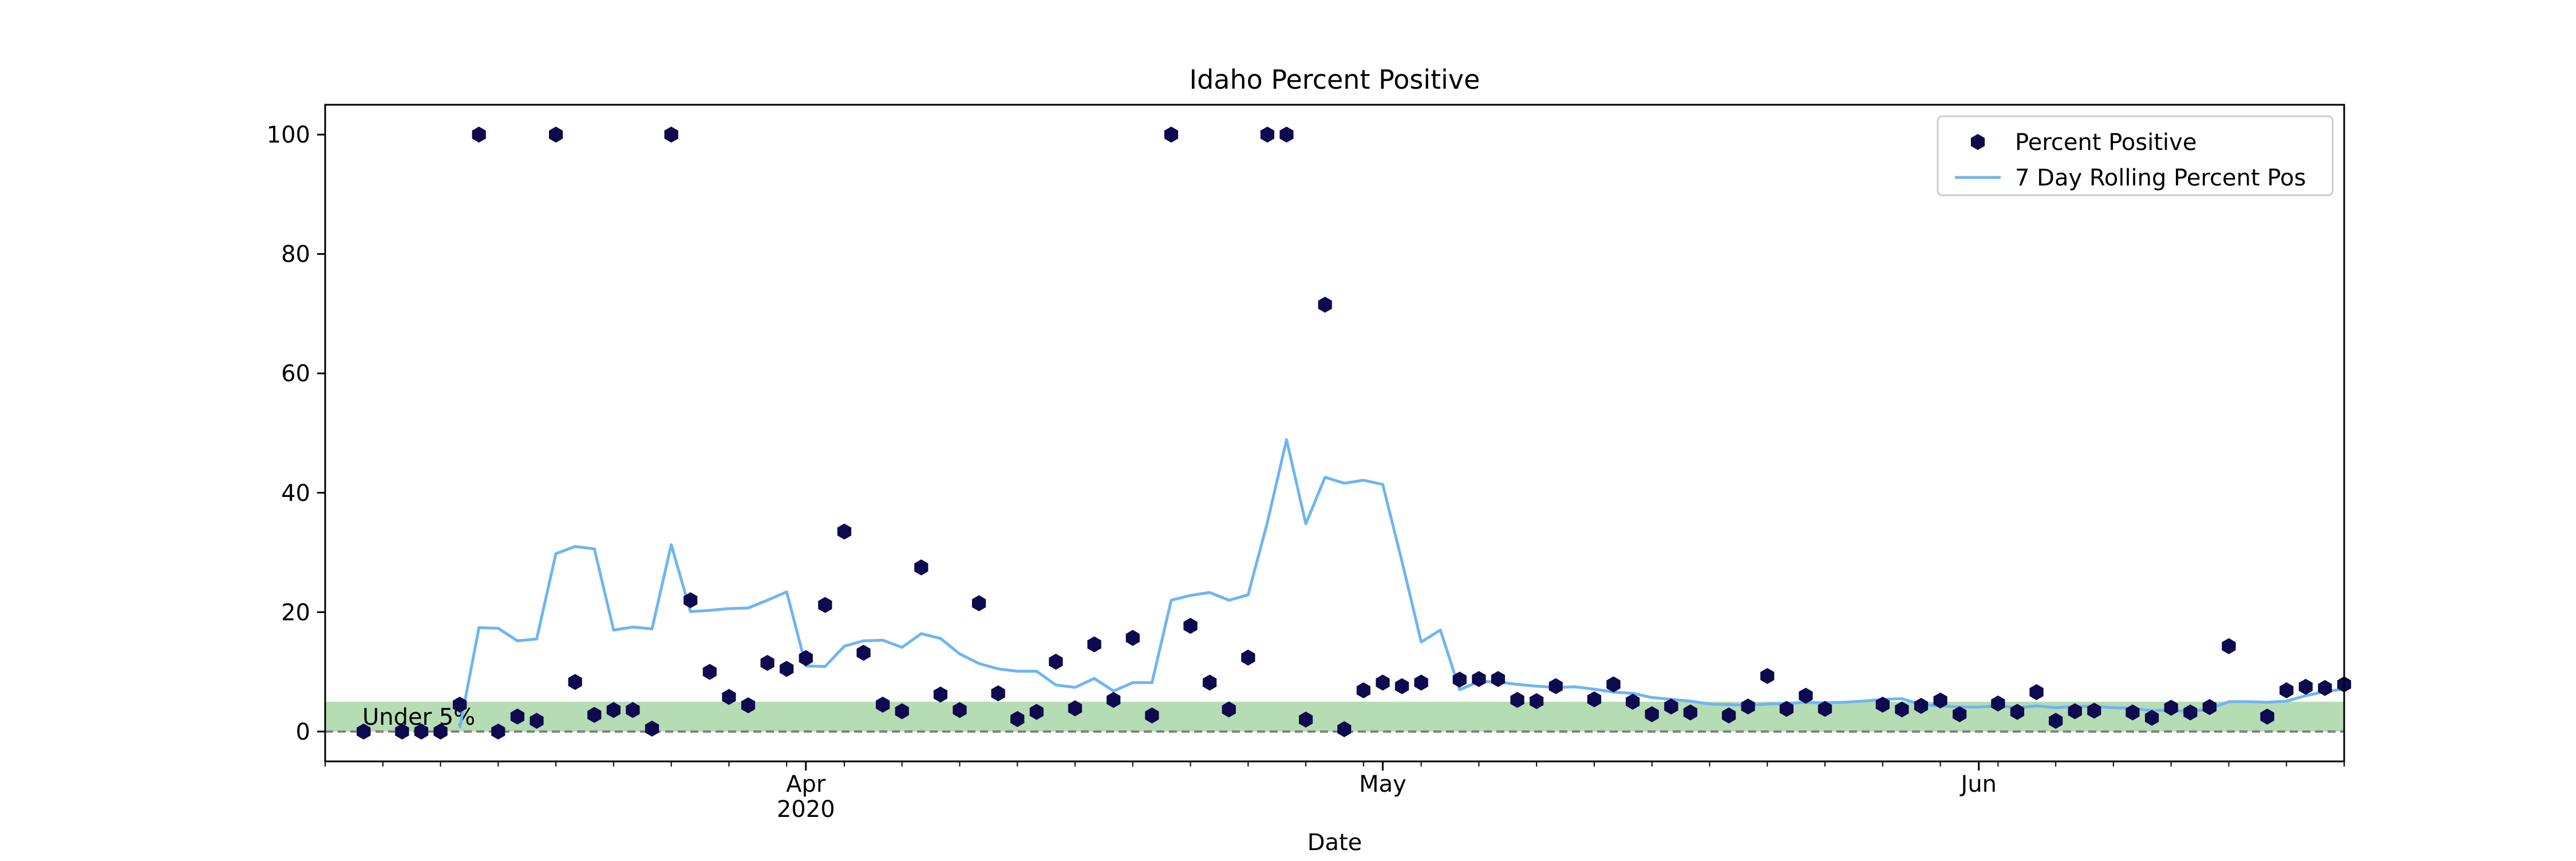  Describe the element at coordinates (303, 732) in the screenshot. I see `y-tick-label: 0` at that location.